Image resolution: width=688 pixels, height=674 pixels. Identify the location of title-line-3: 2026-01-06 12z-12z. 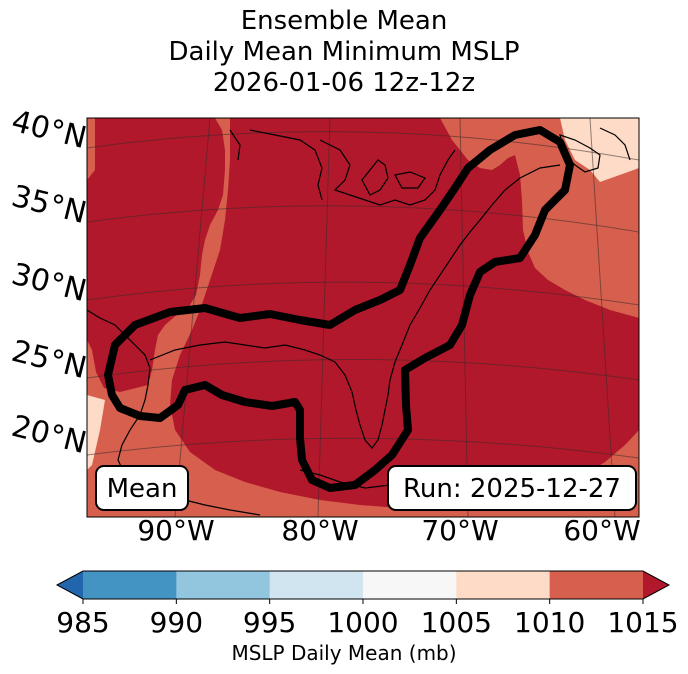
(344, 83).